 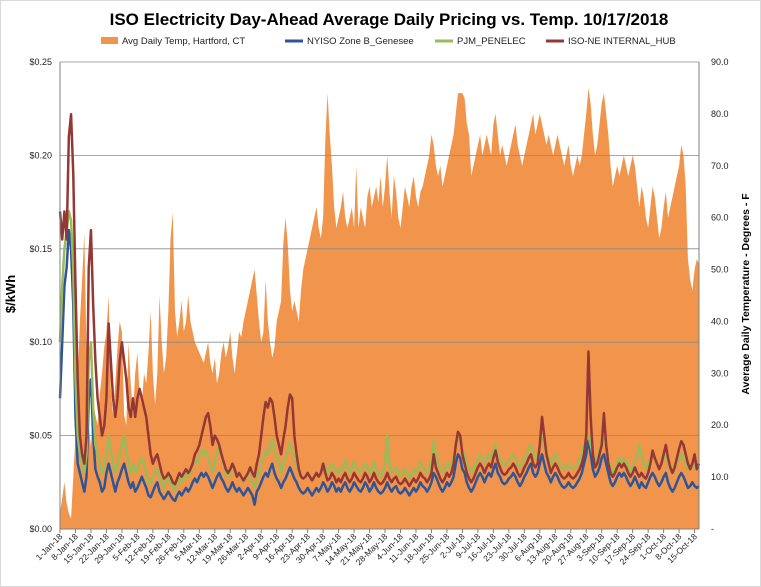 What do you see at coordinates (360, 41) in the screenshot?
I see `legend-label-nyiso: NYISO Zone B_Genesee` at bounding box center [360, 41].